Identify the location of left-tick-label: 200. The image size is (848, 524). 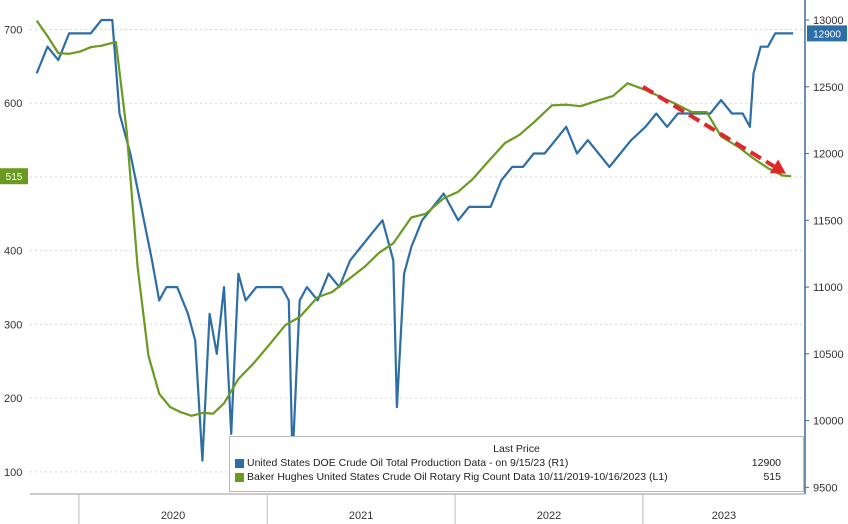
(13, 399).